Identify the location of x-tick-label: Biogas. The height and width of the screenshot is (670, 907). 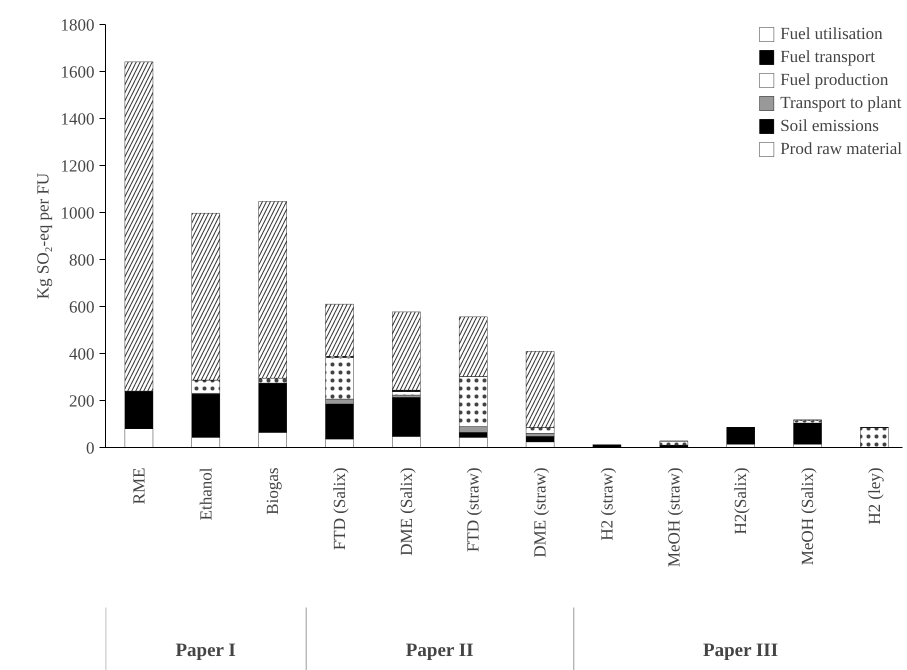
(272, 491).